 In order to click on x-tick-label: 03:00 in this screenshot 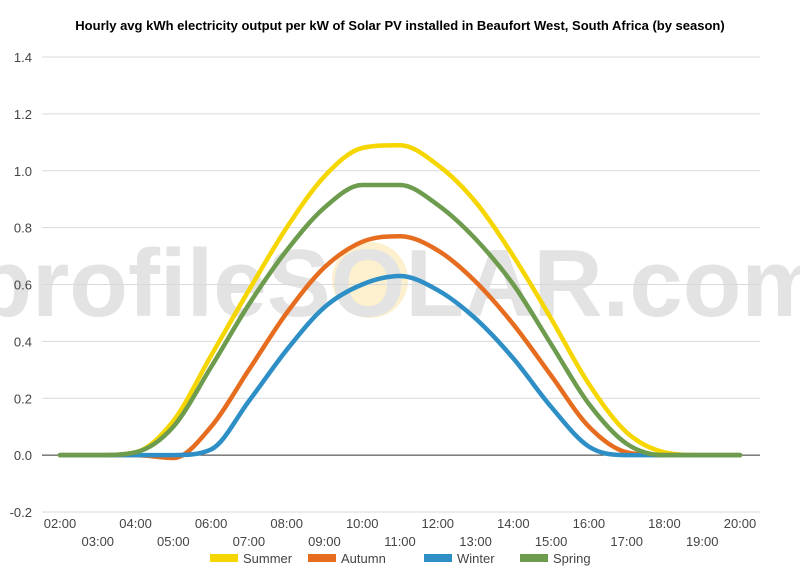, I will do `click(98, 541)`.